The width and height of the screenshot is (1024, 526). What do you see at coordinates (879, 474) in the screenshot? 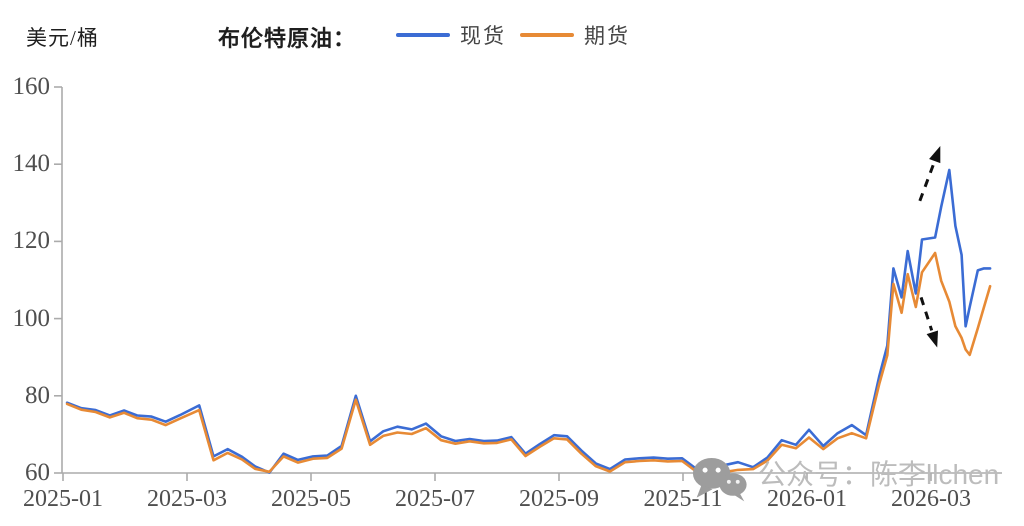
I see `watermark-text: 公众号：陈李llchen` at bounding box center [879, 474].